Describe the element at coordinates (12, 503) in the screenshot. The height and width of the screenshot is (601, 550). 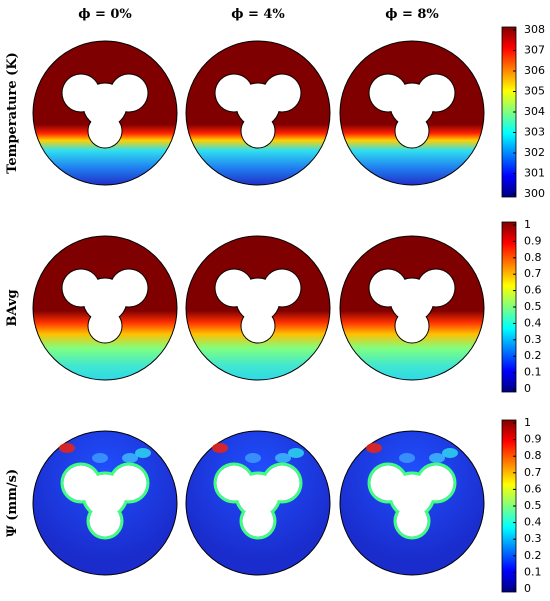
I see `row-label: Ψ (mm/s)` at that location.